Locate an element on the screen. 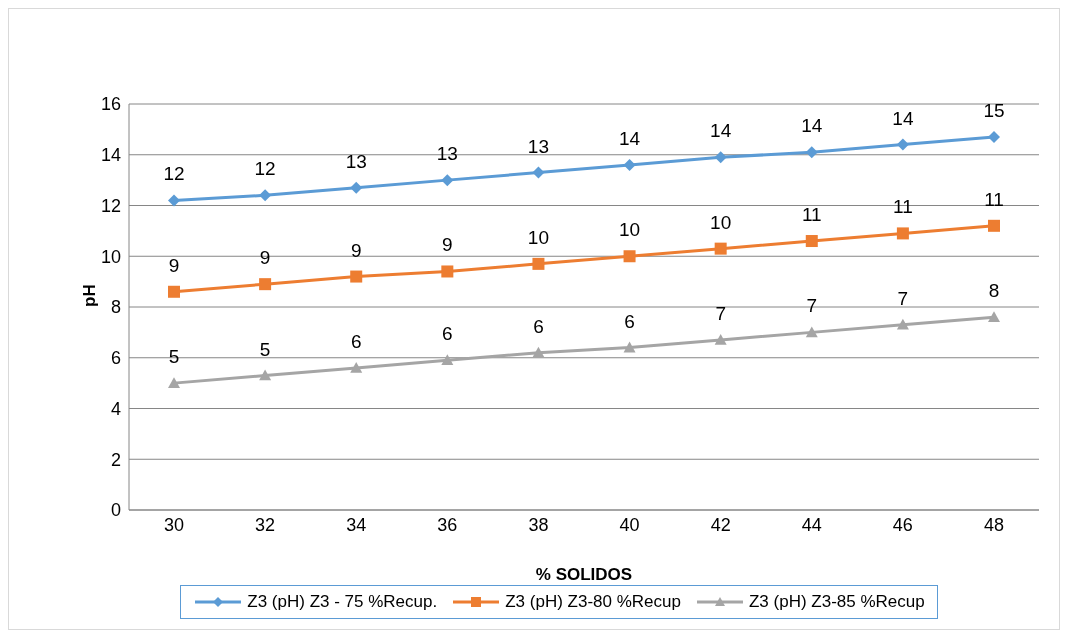 This screenshot has width=1070, height=636. data-label: 8 is located at coordinates (994, 291).